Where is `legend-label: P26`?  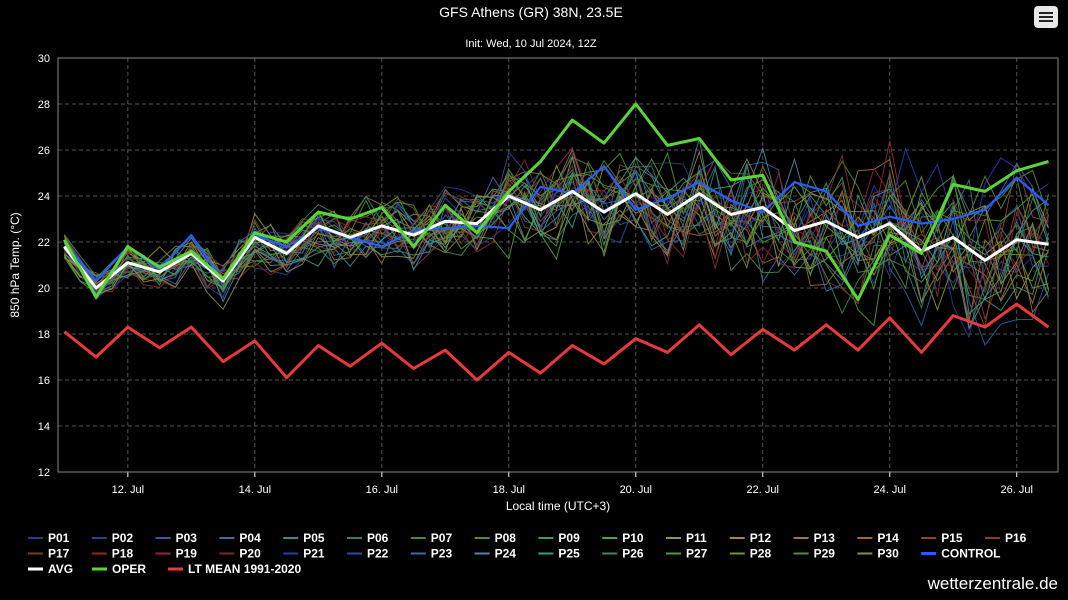
legend-label: P26 is located at coordinates (633, 554).